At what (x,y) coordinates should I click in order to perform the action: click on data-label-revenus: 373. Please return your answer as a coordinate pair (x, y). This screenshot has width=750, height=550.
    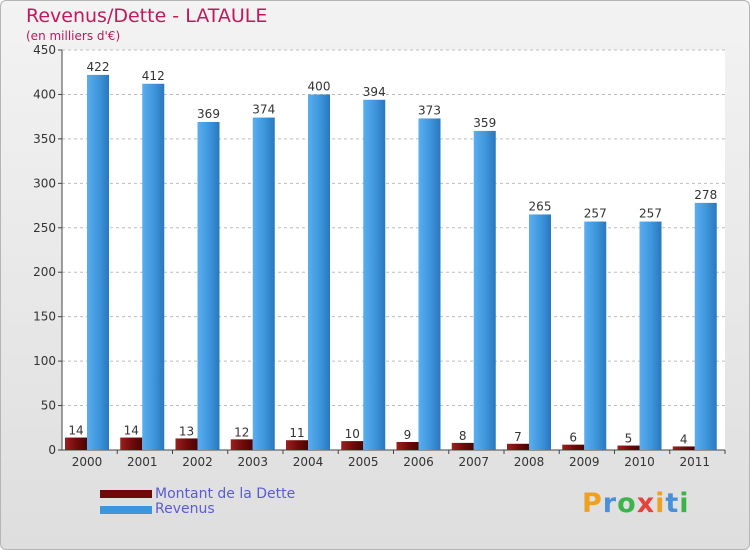
    Looking at the image, I should click on (429, 110).